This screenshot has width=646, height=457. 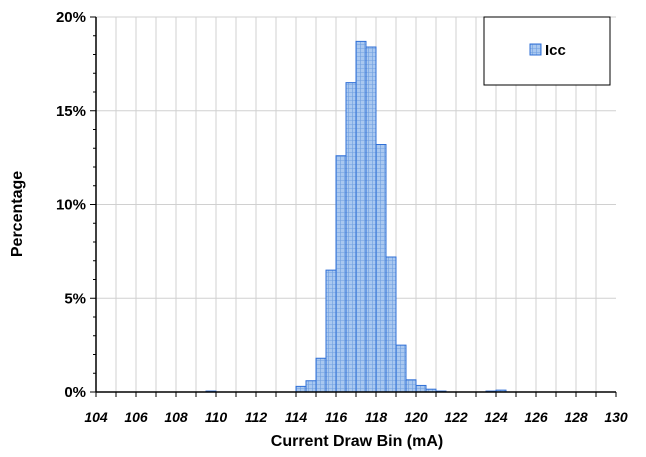 I want to click on x-tick-label: 104, so click(x=96, y=417).